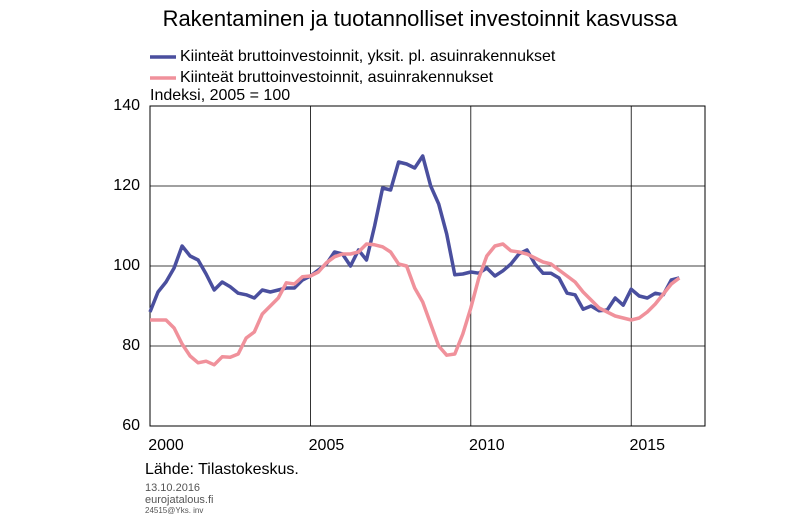 This screenshot has height=522, width=800. Describe the element at coordinates (220, 95) in the screenshot. I see `y-axis-label: Indeksi, 2005 = 100` at that location.